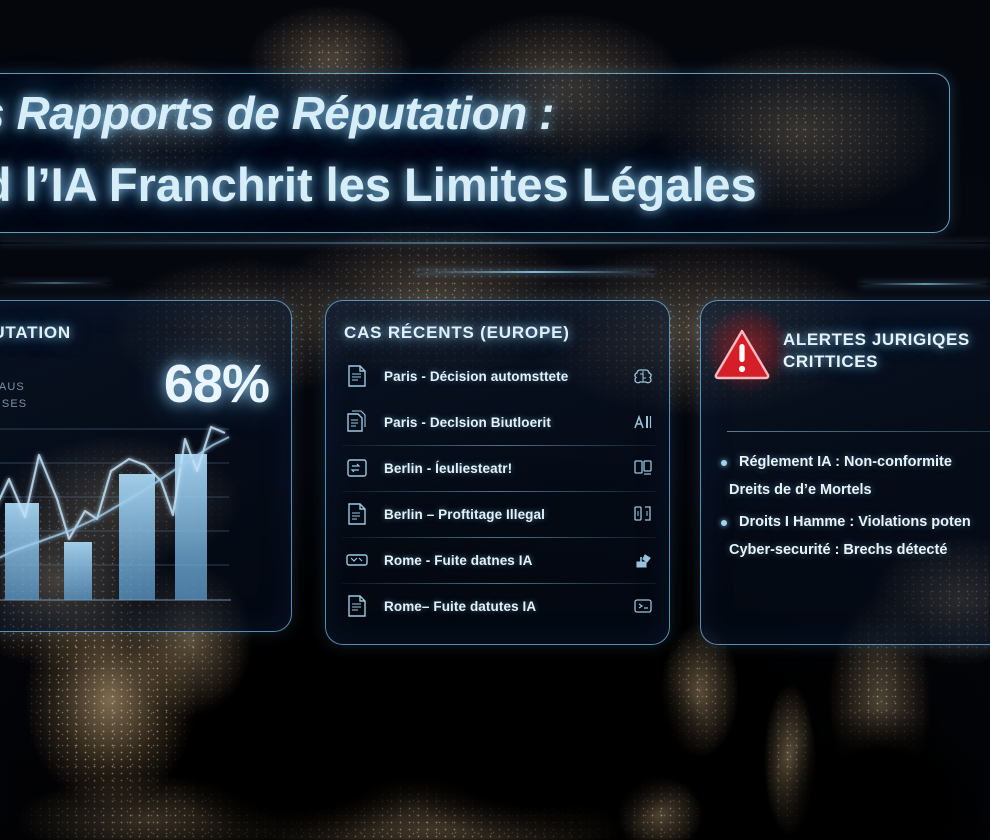 This screenshot has width=990, height=840. Describe the element at coordinates (845, 462) in the screenshot. I see `alert-item-text: Réglement IA : Non-conformite` at that location.